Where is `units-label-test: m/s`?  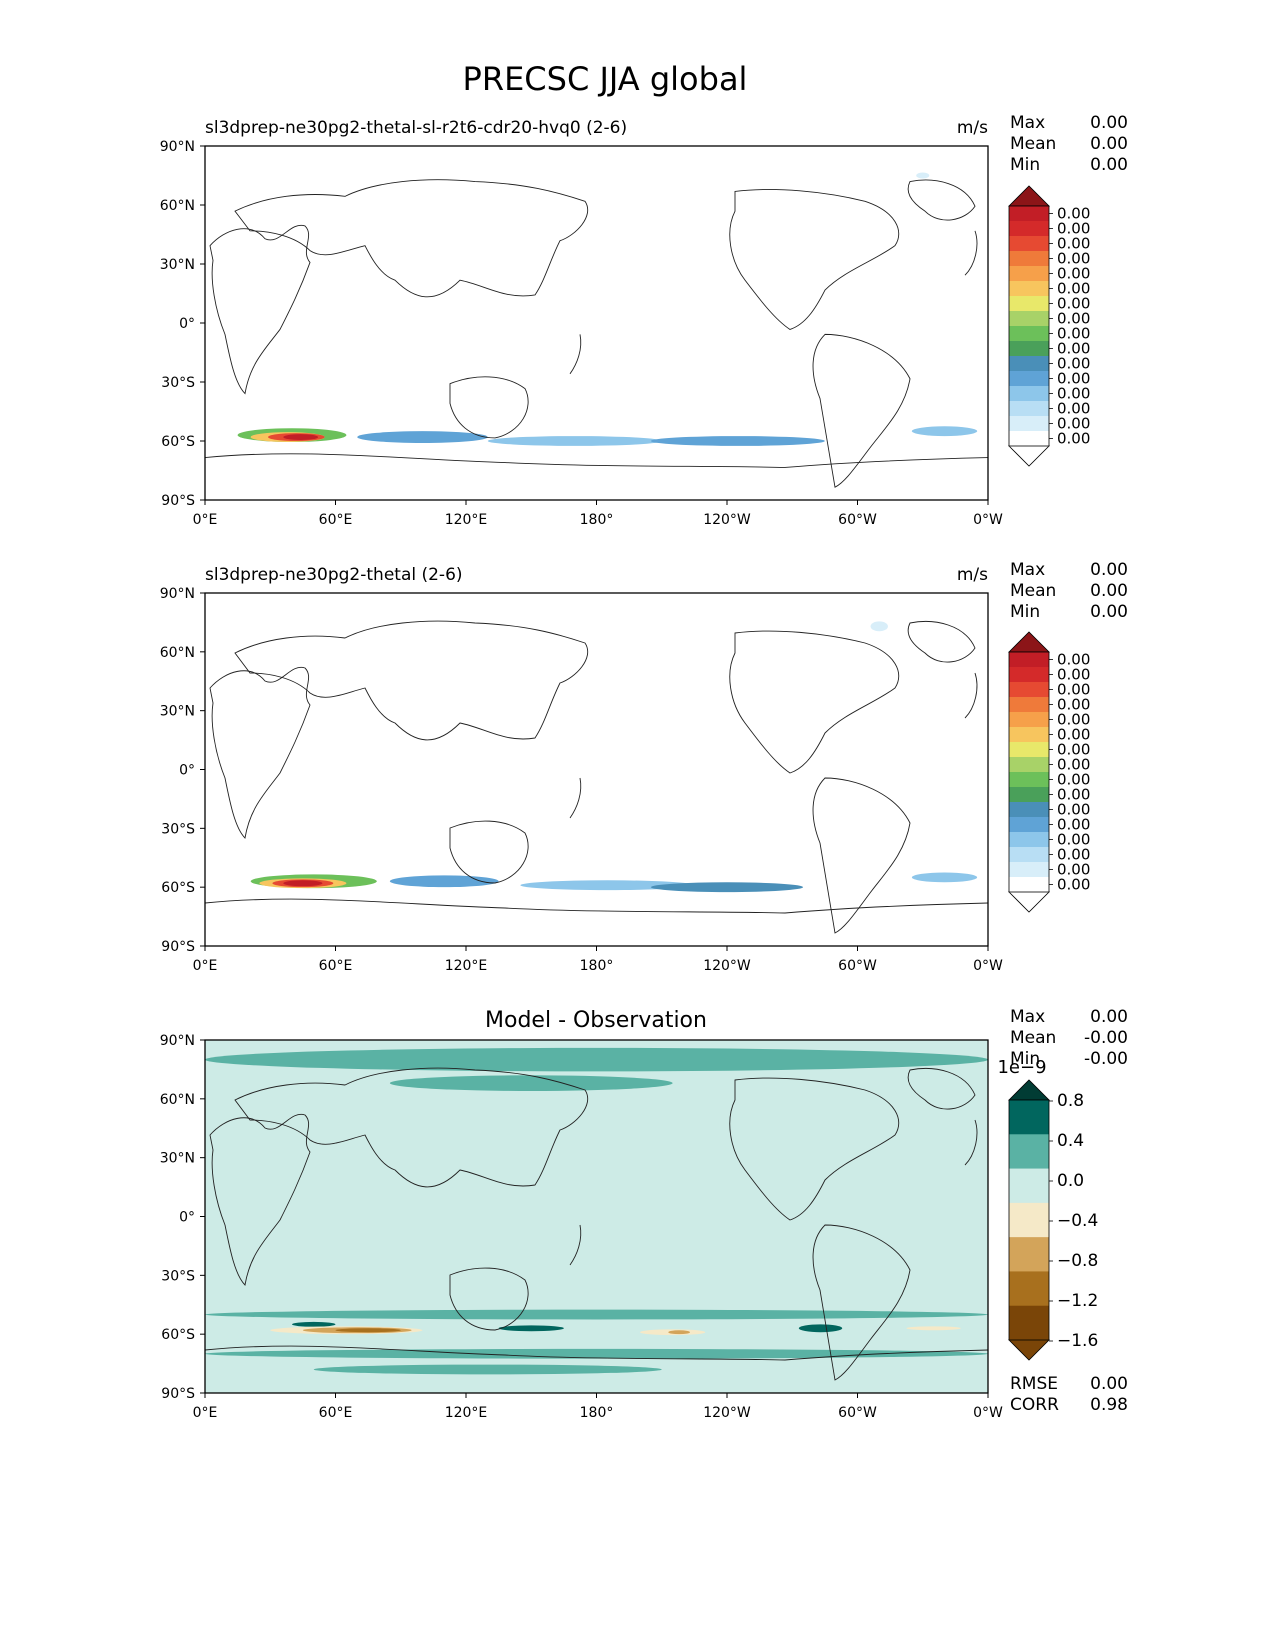
units-label-test: m/s is located at coordinates (972, 128).